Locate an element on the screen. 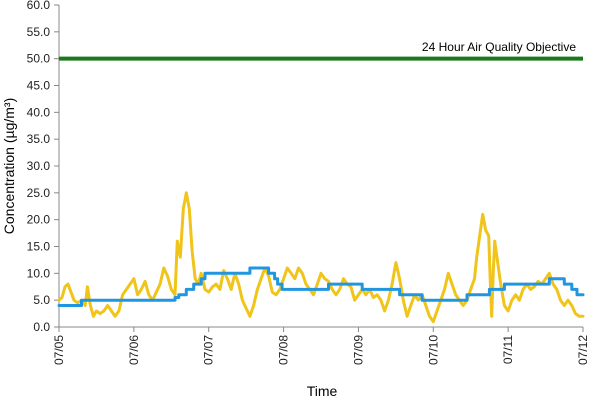  y-tick-label: 60.0 is located at coordinates (39, 6).